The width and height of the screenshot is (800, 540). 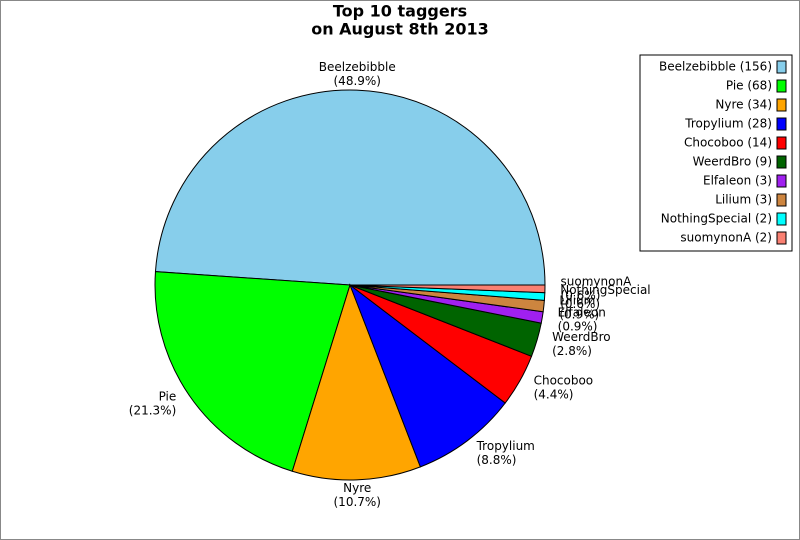 What do you see at coordinates (168, 397) in the screenshot?
I see `slice-label: Pie` at bounding box center [168, 397].